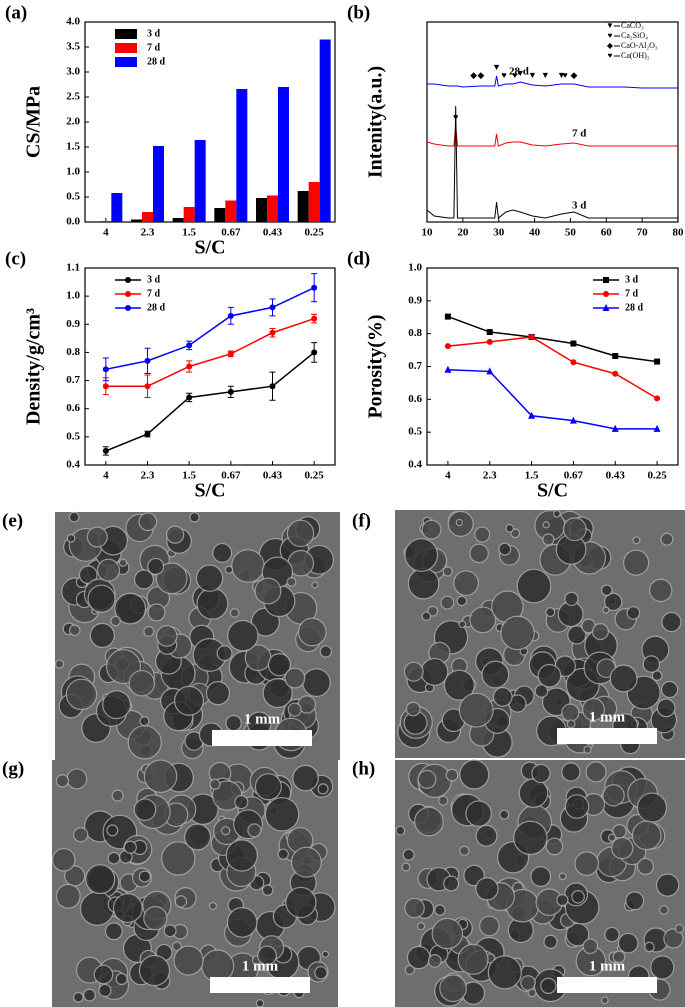 The width and height of the screenshot is (685, 1007). Describe the element at coordinates (73, 352) in the screenshot. I see `y-tick-label: 0.8` at that location.